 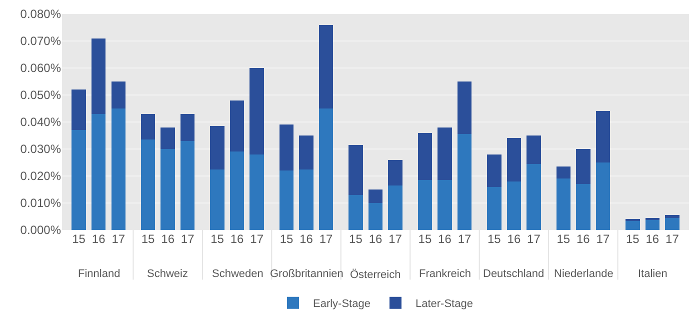 I want to click on text: Großbritannien, so click(x=307, y=274).